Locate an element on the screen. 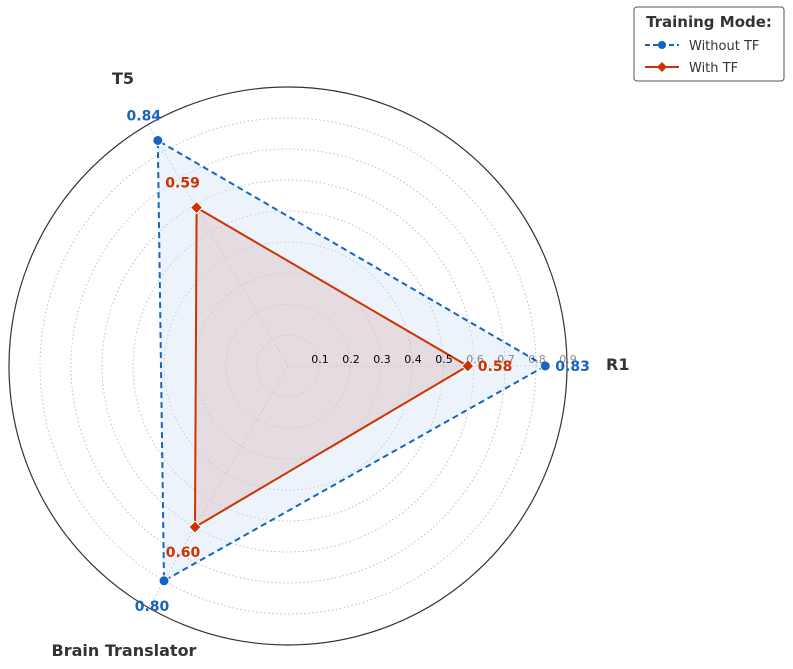 This screenshot has height=669, width=793. radial-tick-label: 0.2 is located at coordinates (351, 359).